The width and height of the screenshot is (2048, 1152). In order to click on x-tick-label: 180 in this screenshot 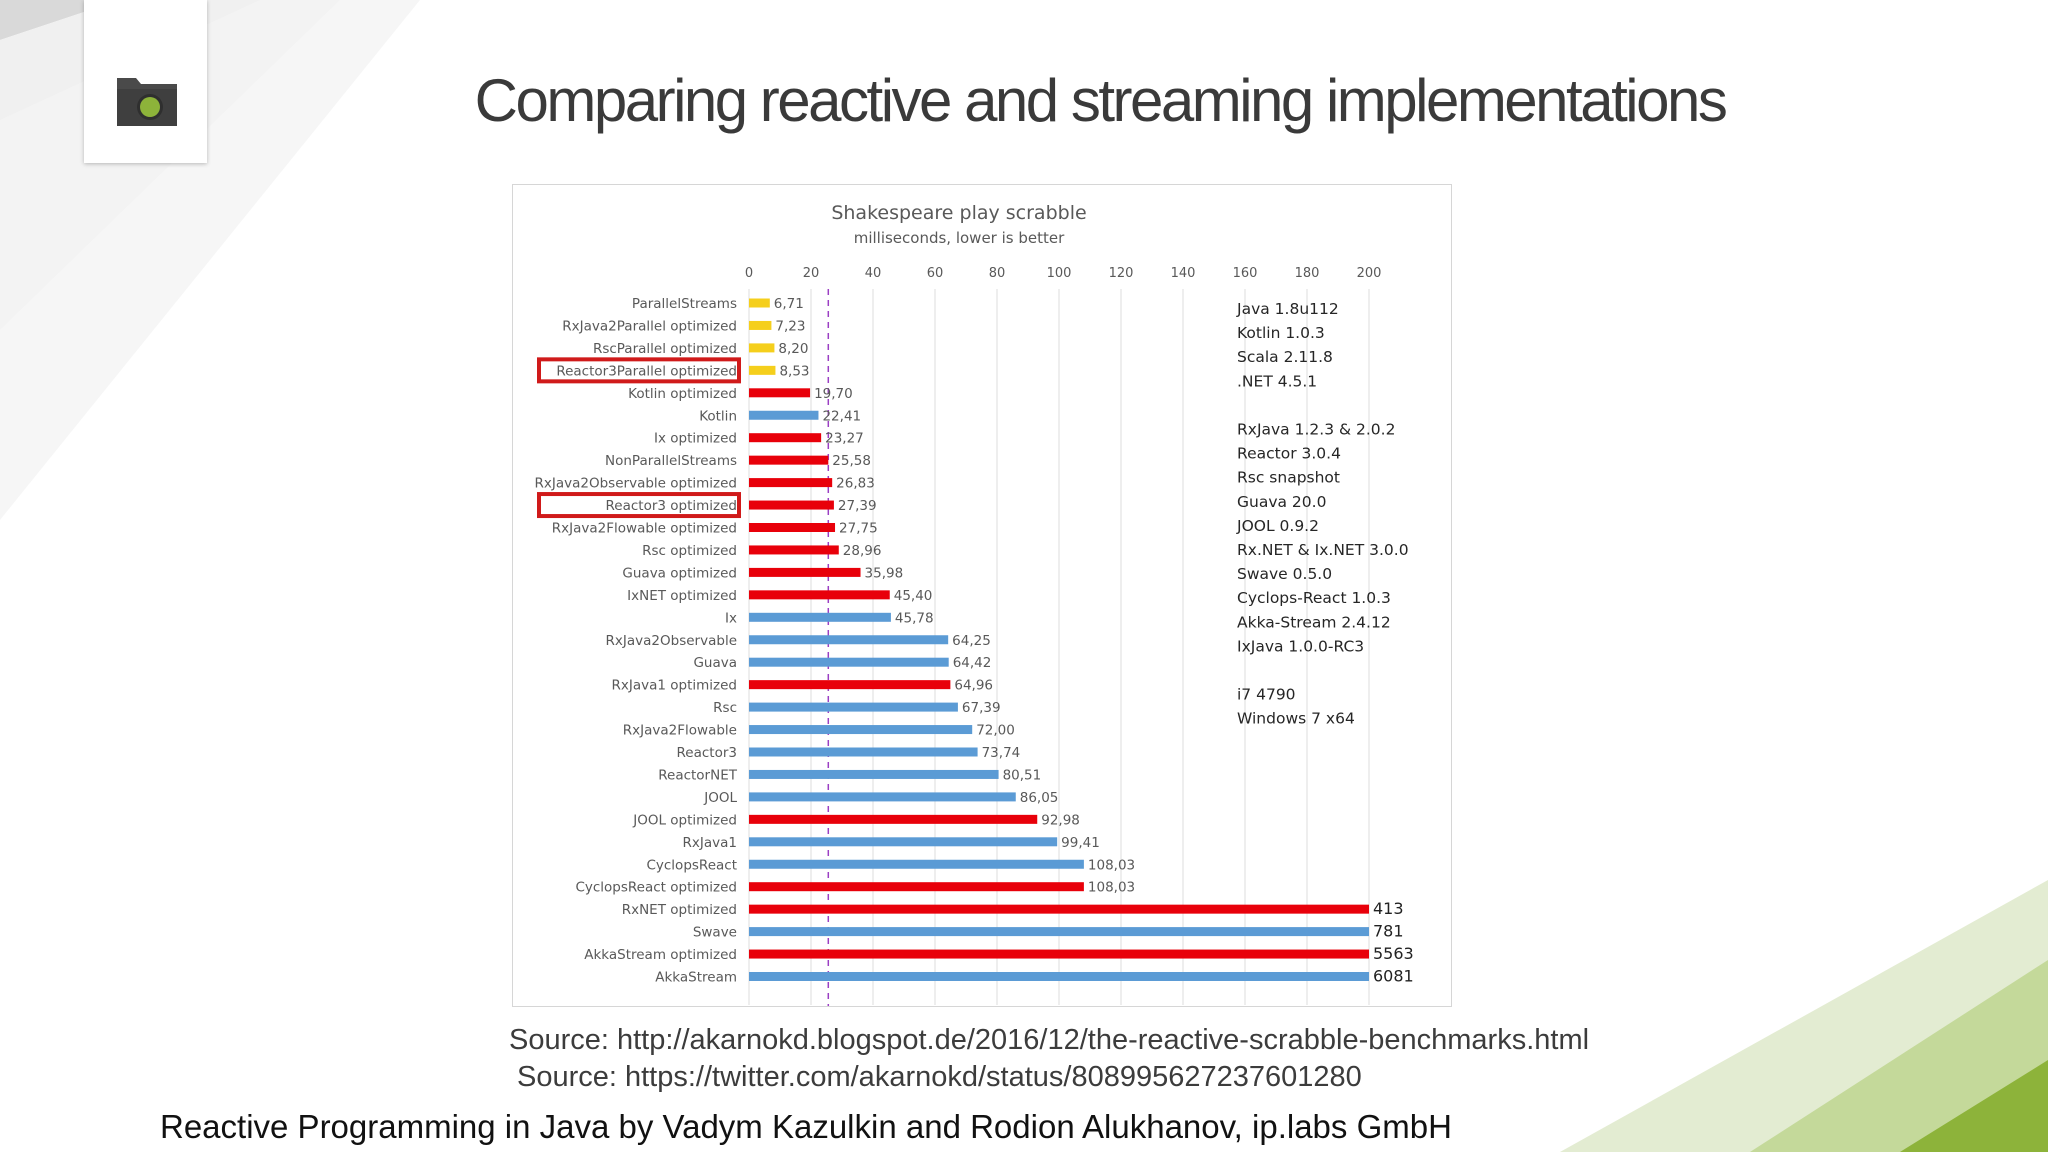, I will do `click(1307, 273)`.